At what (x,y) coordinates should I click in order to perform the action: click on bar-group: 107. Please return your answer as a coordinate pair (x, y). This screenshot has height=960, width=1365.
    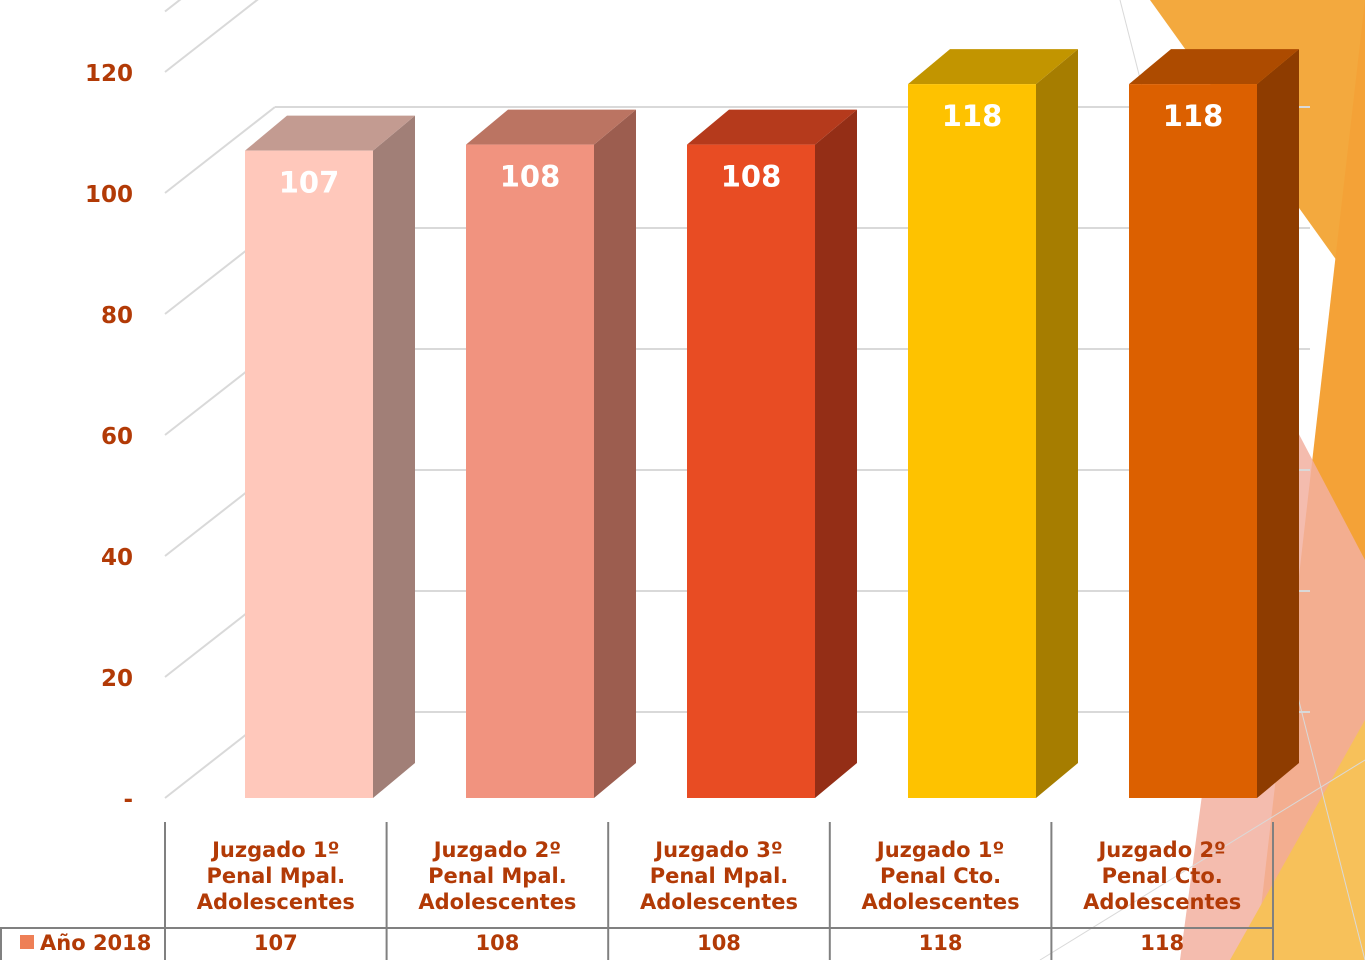
    Looking at the image, I should click on (330, 456).